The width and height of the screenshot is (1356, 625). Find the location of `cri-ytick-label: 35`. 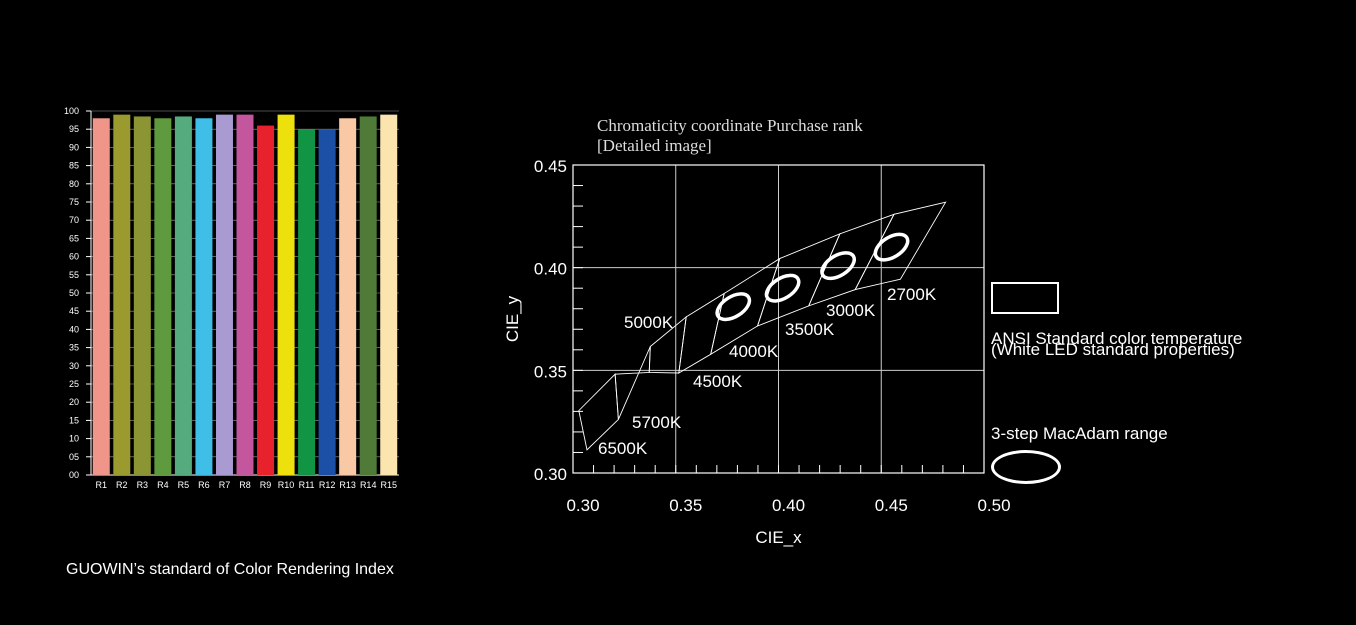

cri-ytick-label: 35 is located at coordinates (74, 348).